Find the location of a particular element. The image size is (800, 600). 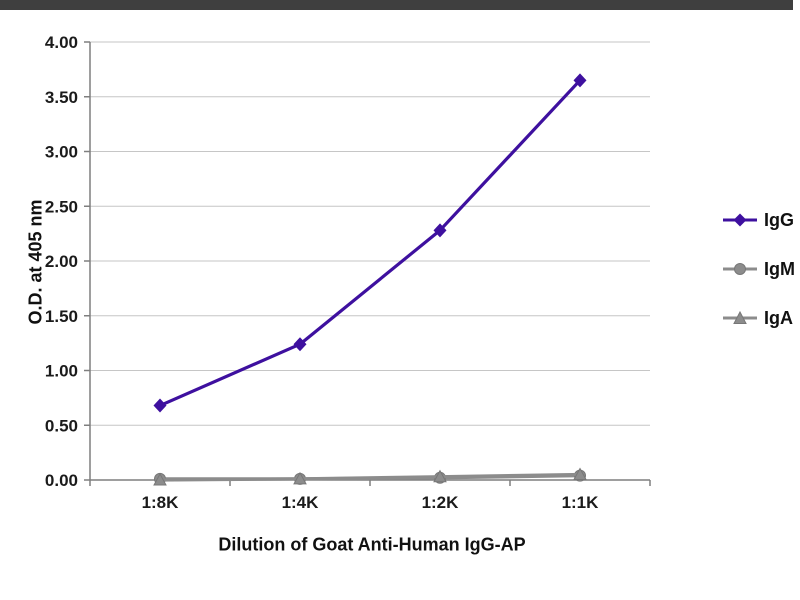

legend-label-igm: IgM is located at coordinates (779, 269).